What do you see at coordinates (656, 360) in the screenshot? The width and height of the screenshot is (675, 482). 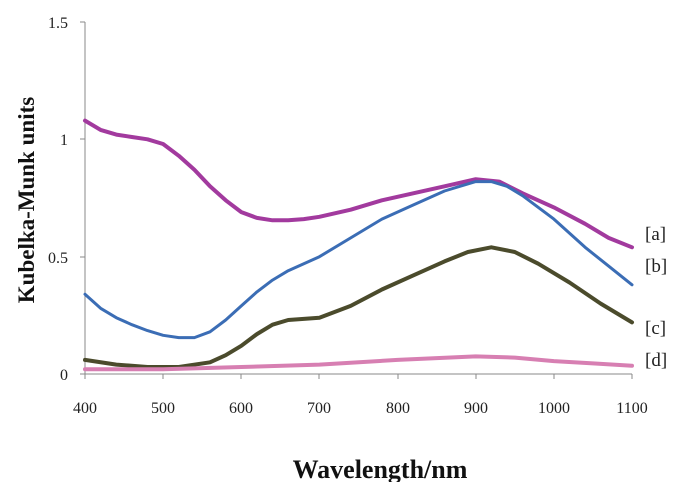 I see `series-label-d: [d]` at bounding box center [656, 360].